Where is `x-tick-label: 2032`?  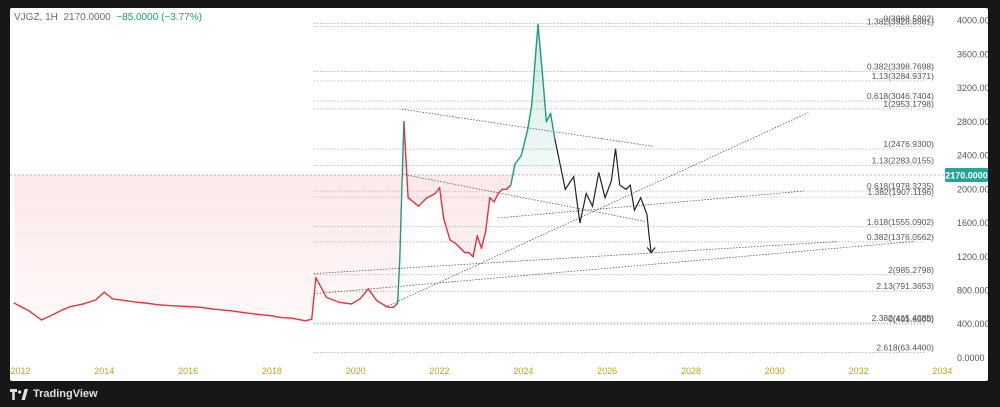
x-tick-label: 2032 is located at coordinates (859, 371).